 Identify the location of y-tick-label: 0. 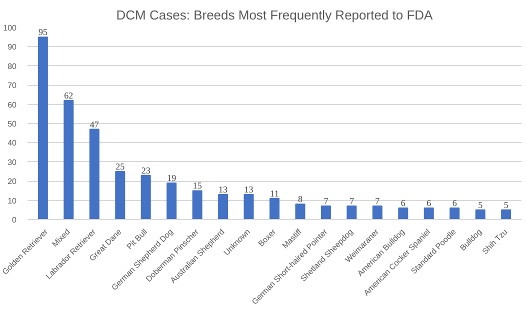
(15, 220).